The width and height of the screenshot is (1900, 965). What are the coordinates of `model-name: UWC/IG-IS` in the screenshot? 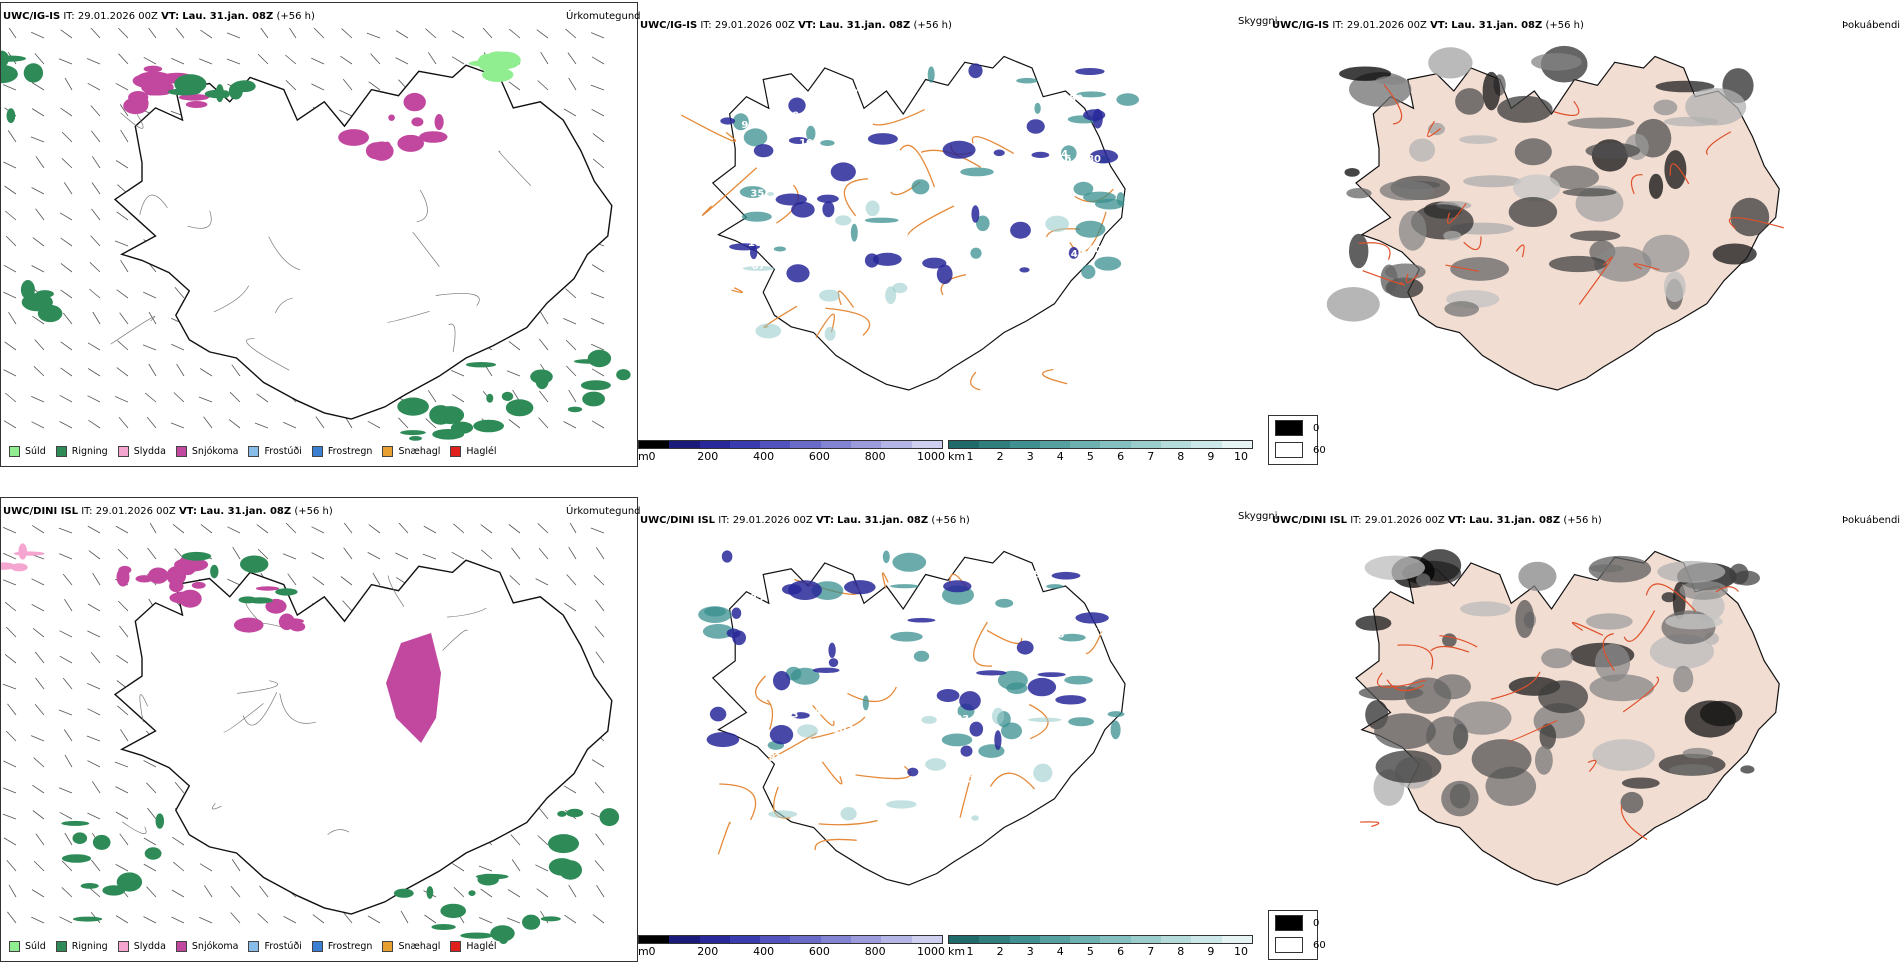 It's located at (1301, 25).